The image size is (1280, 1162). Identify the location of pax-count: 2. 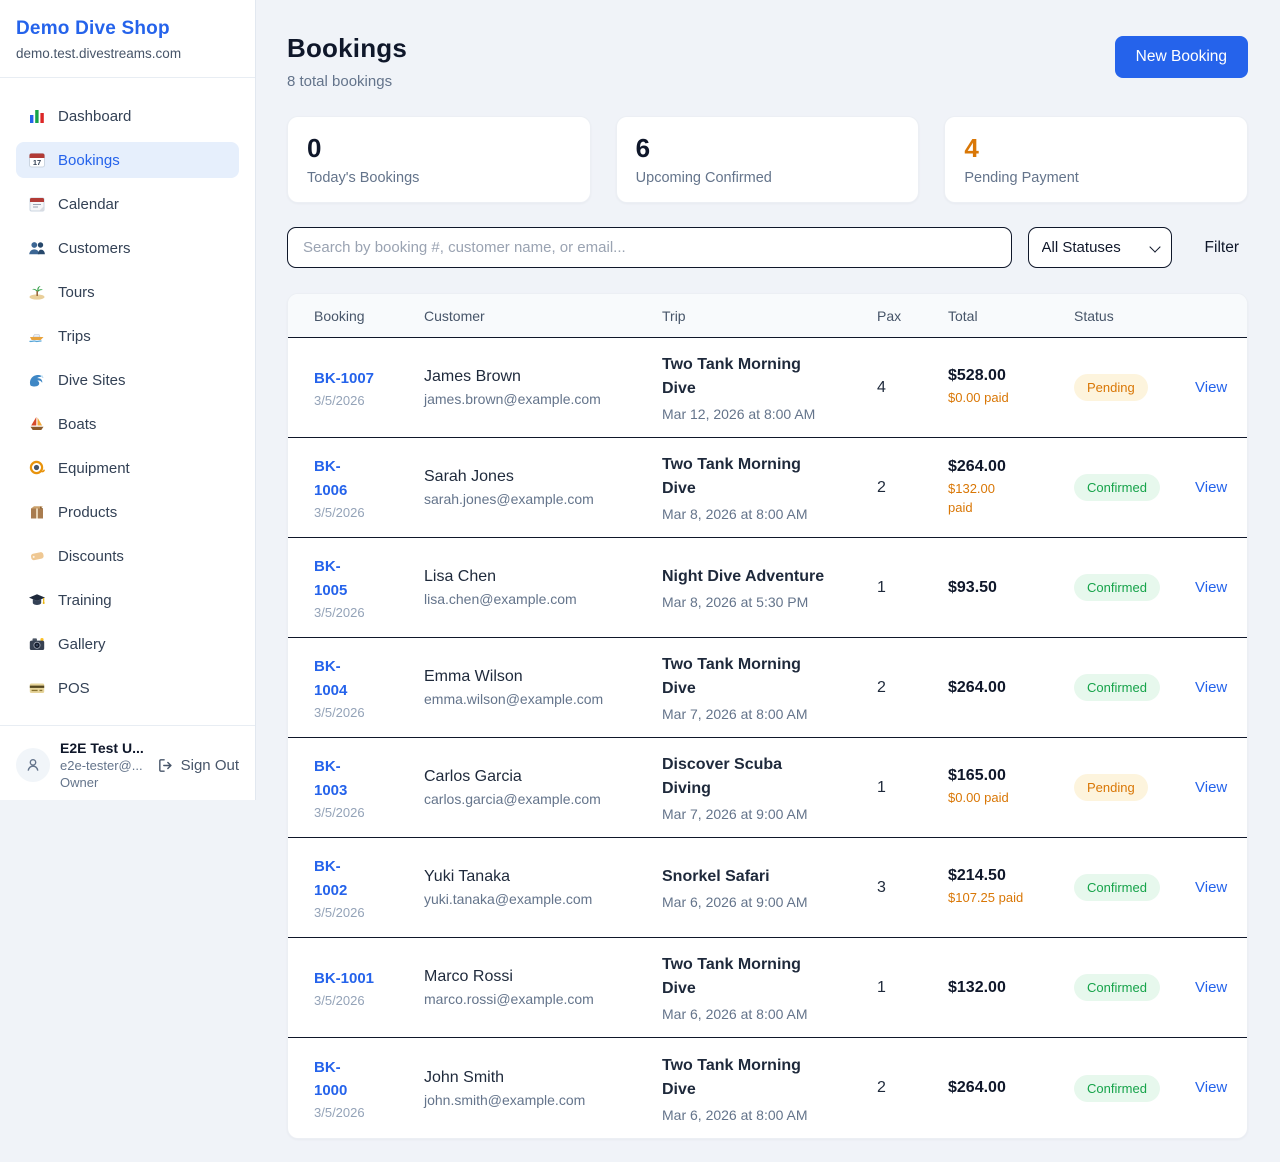
(881, 1087).